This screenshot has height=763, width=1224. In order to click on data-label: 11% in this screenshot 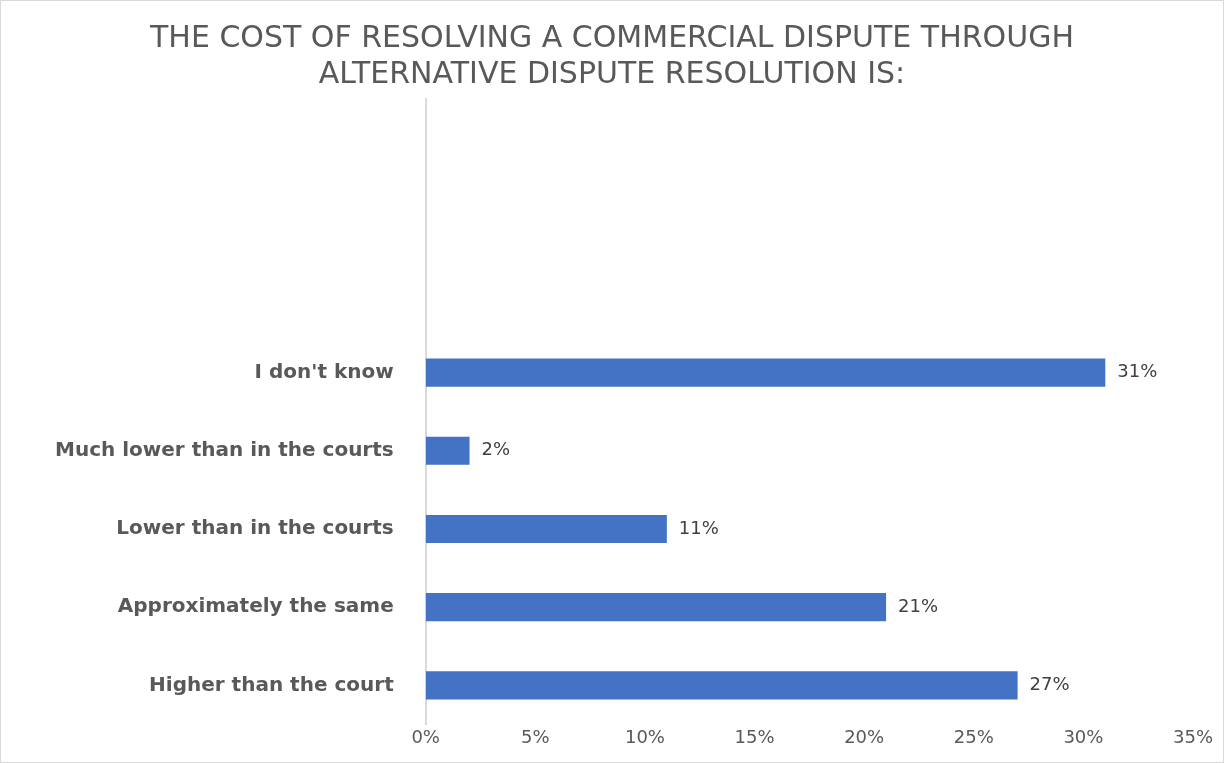, I will do `click(698, 527)`.